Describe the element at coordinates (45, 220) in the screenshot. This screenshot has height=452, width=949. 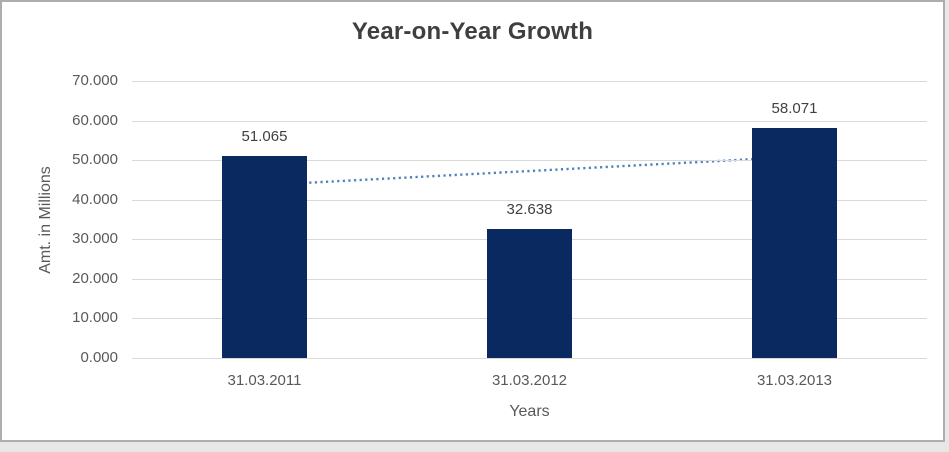
I see `y-axis-title: Amt. in Millions` at that location.